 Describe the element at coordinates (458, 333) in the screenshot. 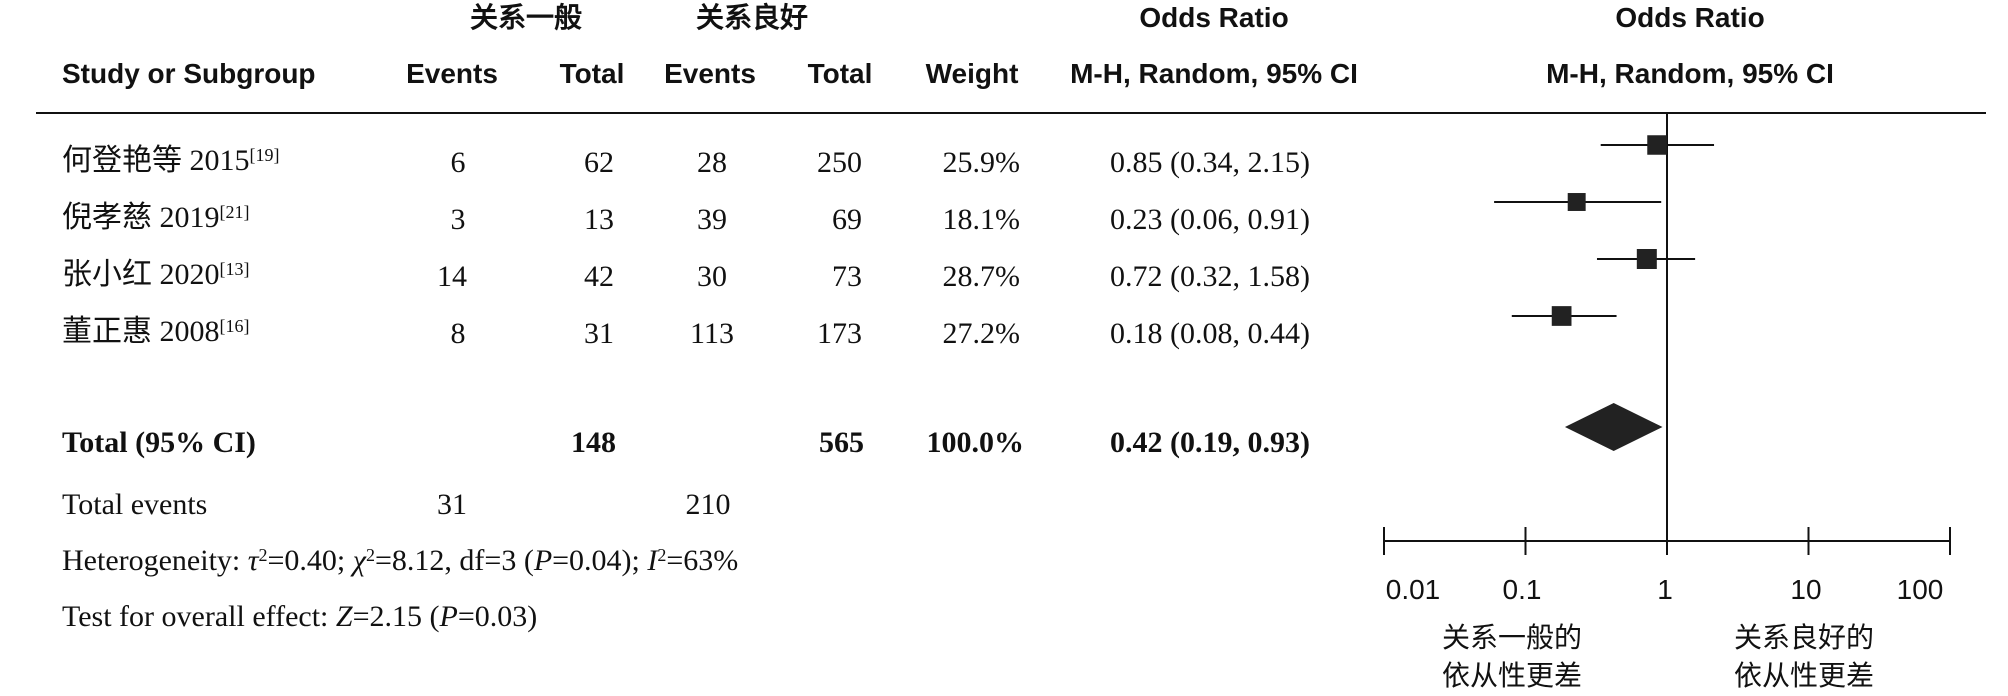

I see `study-events1: 8` at that location.